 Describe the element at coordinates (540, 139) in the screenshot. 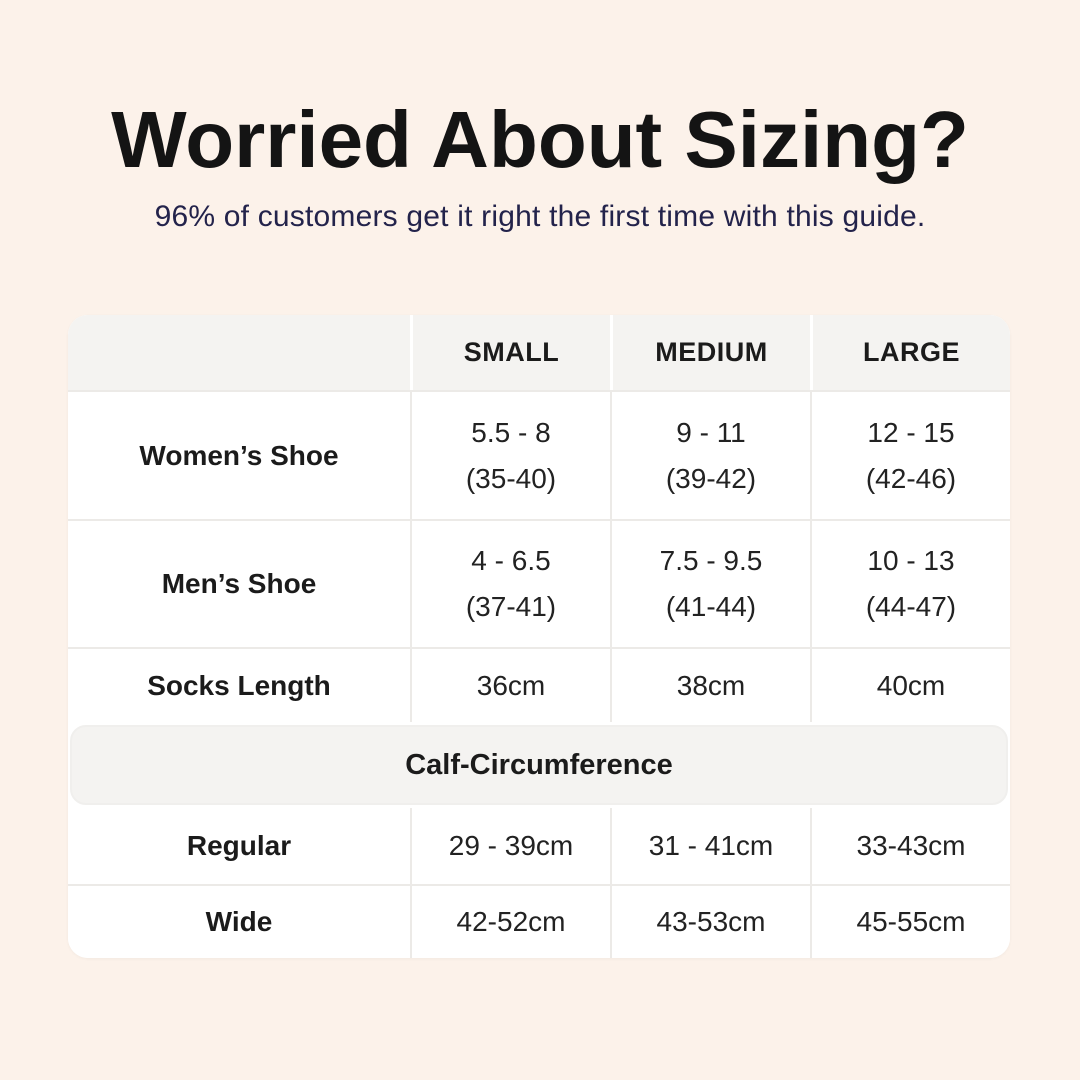

I see `page-title: Worried About Sizing?` at that location.